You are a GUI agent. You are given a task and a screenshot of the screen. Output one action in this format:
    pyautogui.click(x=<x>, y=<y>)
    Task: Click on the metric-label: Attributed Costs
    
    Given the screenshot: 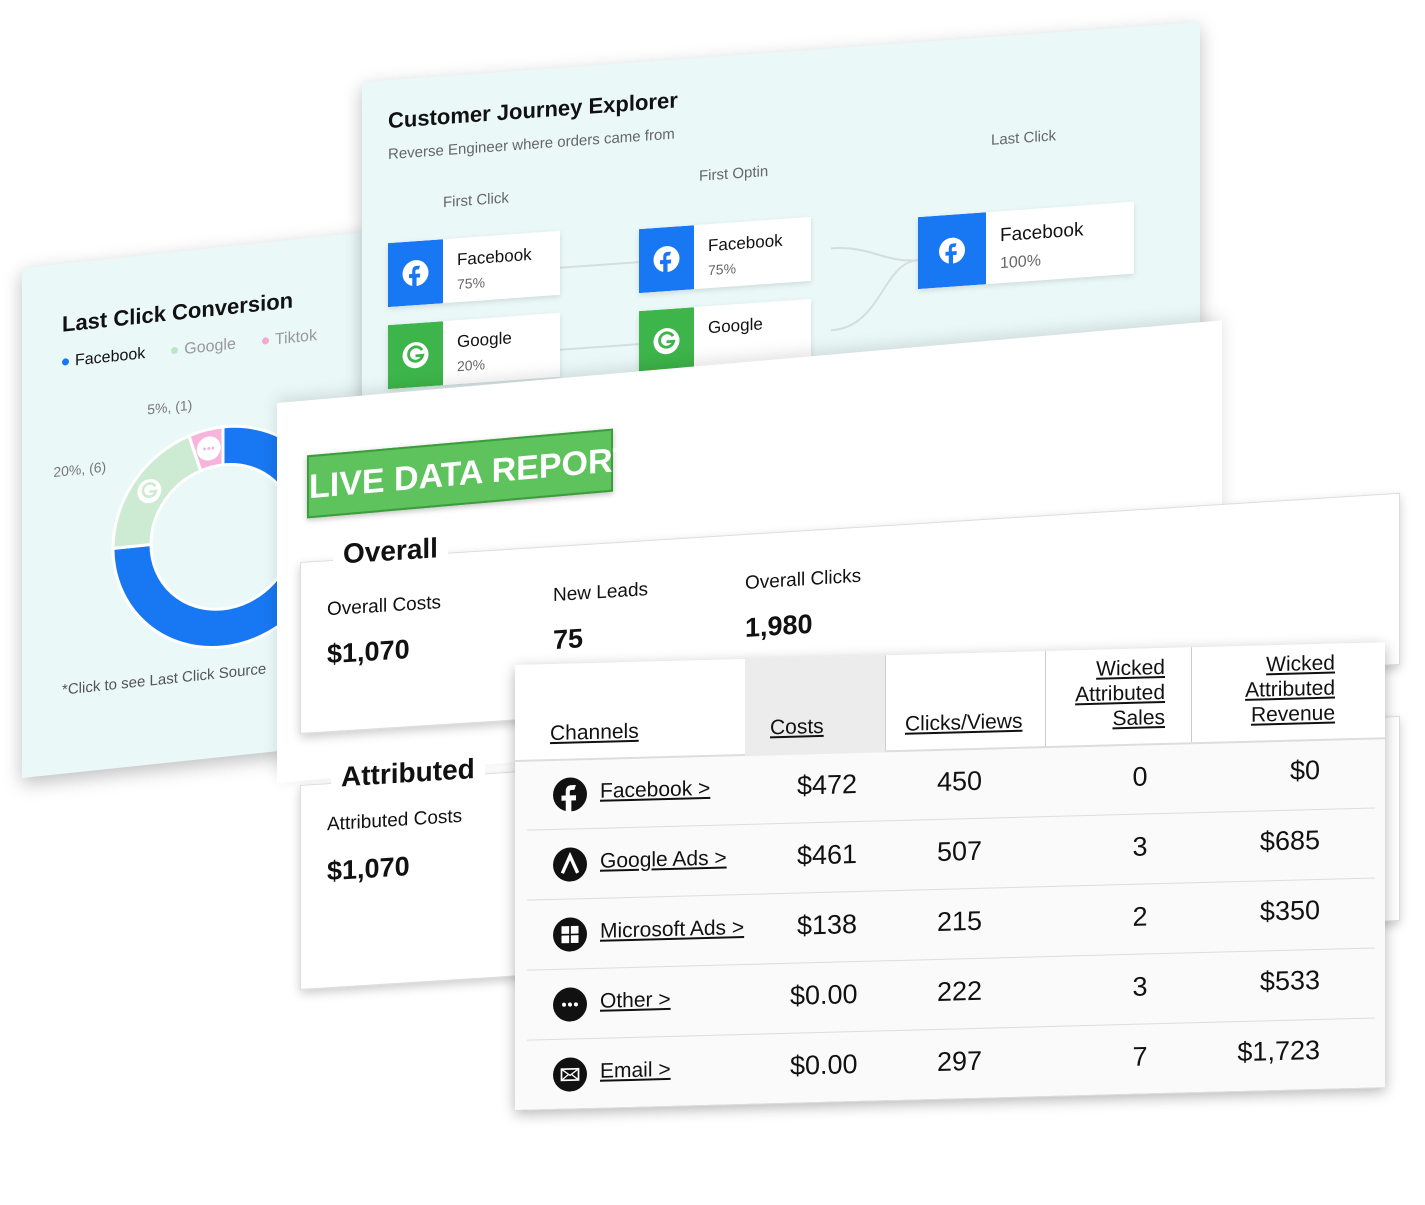 What is the action you would take?
    pyautogui.click(x=395, y=820)
    